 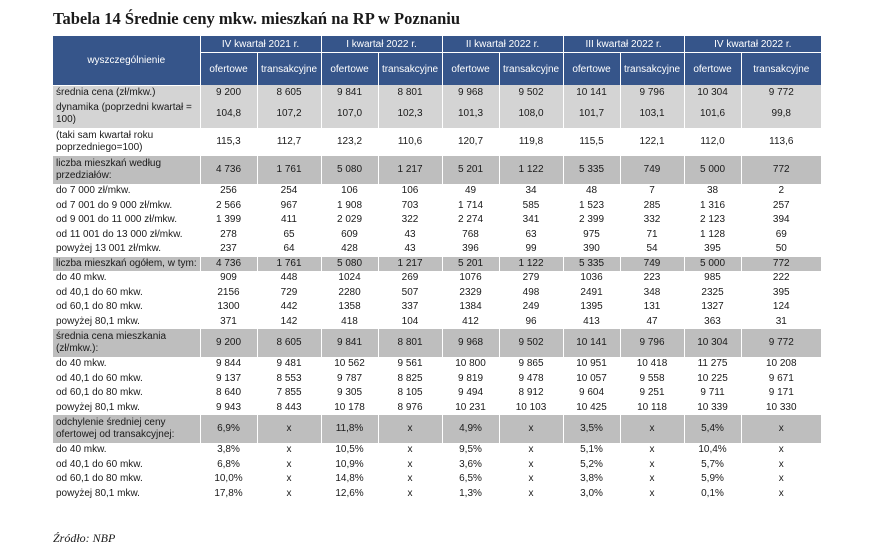 What do you see at coordinates (126, 92) in the screenshot?
I see `row-label: średnia cena (zł/mkw.)` at bounding box center [126, 92].